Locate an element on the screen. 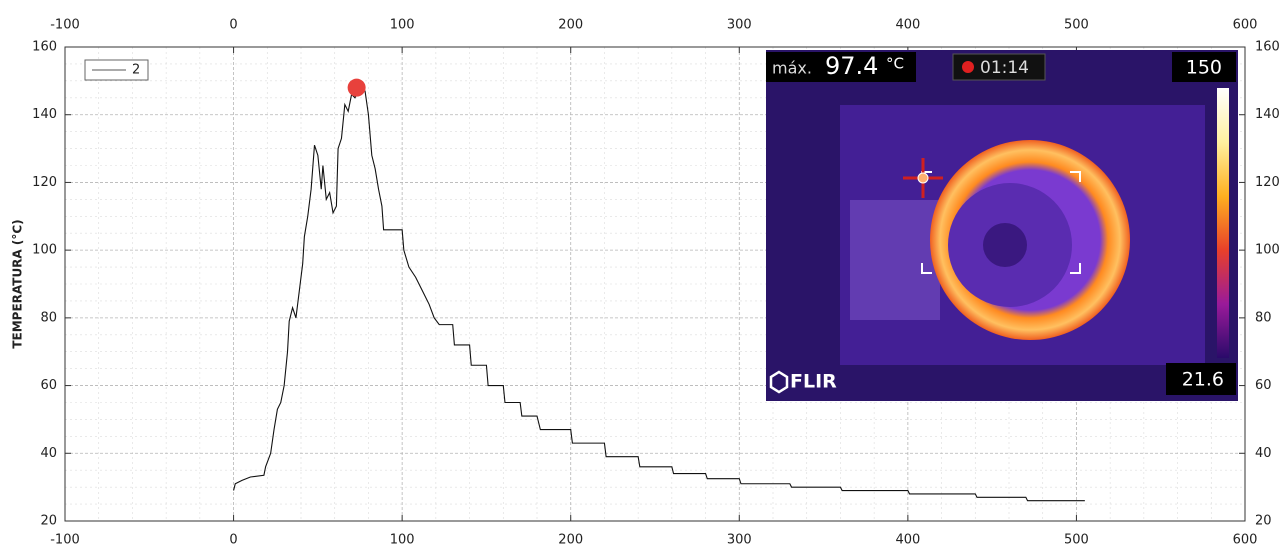 This screenshot has height=555, width=1279. y-tick-label-right: 160 is located at coordinates (1267, 47).